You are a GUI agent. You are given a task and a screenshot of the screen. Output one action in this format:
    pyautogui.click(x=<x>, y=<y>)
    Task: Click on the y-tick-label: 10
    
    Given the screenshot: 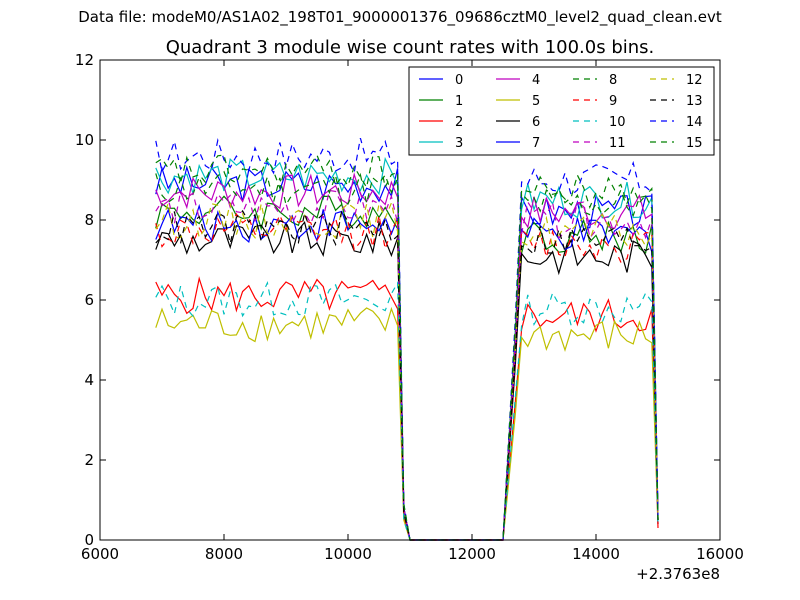 What is the action you would take?
    pyautogui.click(x=84, y=140)
    